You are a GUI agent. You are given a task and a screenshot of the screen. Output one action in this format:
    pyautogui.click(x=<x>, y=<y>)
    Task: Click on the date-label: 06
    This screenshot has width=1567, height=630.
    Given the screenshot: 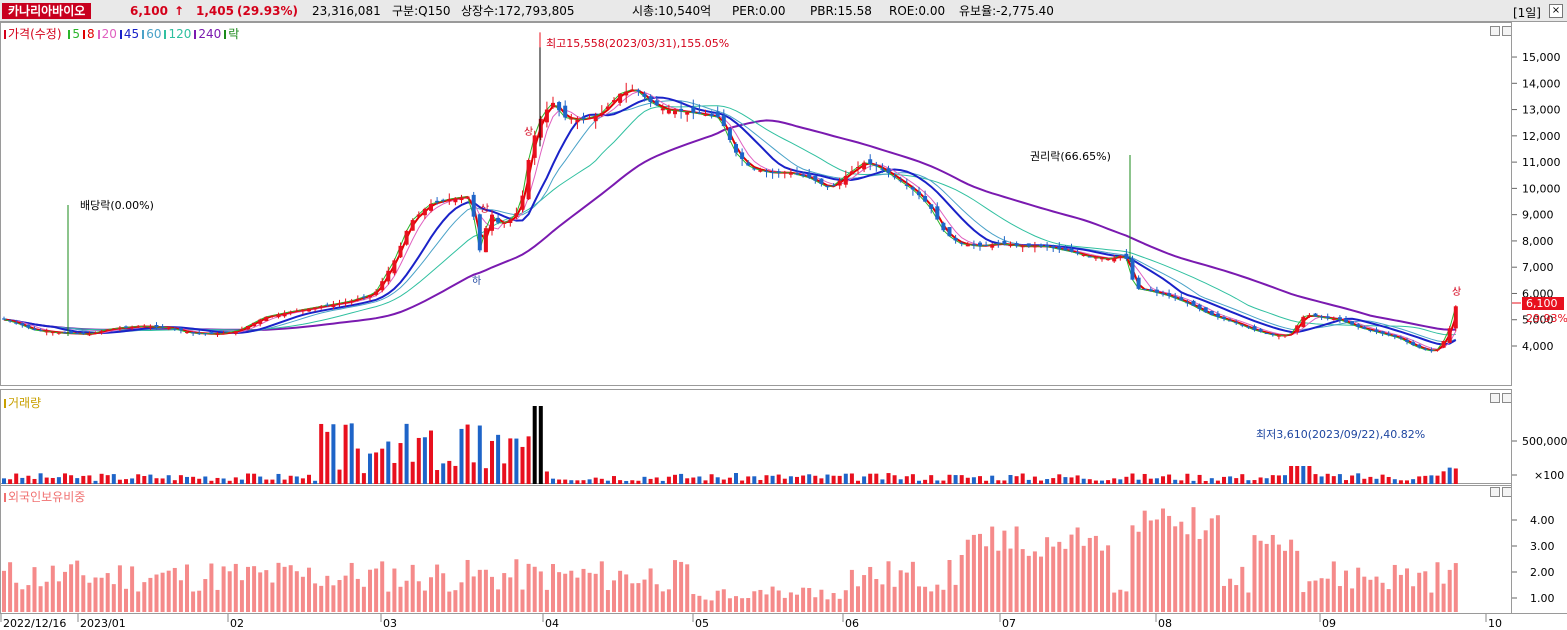 What is the action you would take?
    pyautogui.click(x=852, y=623)
    